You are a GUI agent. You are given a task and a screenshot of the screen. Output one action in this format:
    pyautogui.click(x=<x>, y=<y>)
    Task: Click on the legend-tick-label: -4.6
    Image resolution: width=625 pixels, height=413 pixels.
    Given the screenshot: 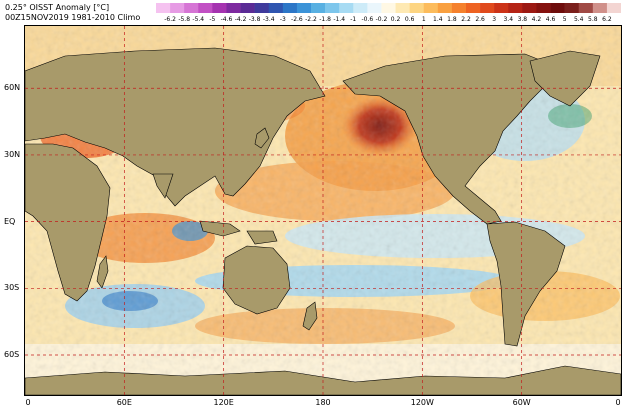 What is the action you would take?
    pyautogui.click(x=227, y=19)
    